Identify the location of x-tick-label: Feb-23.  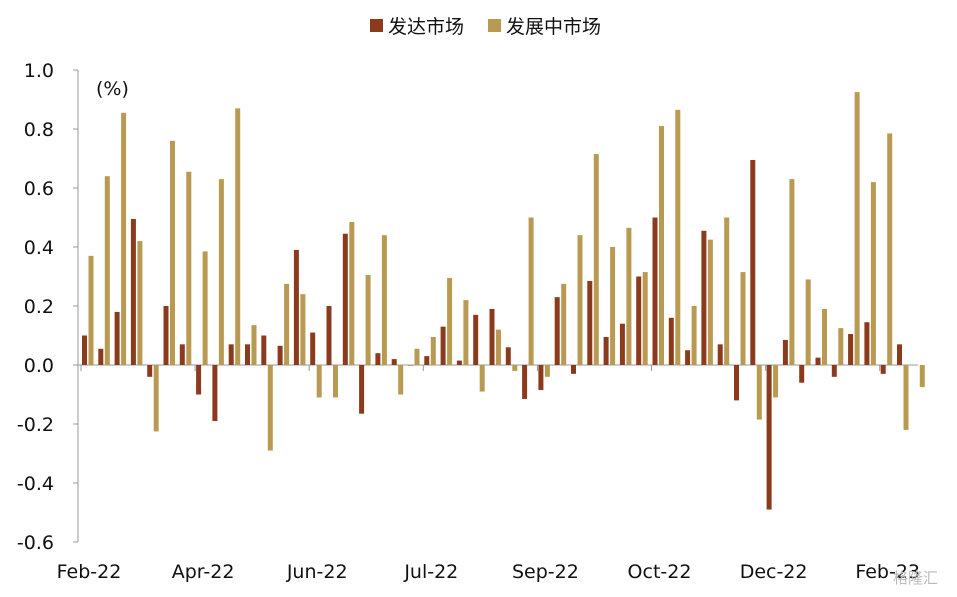
(887, 572).